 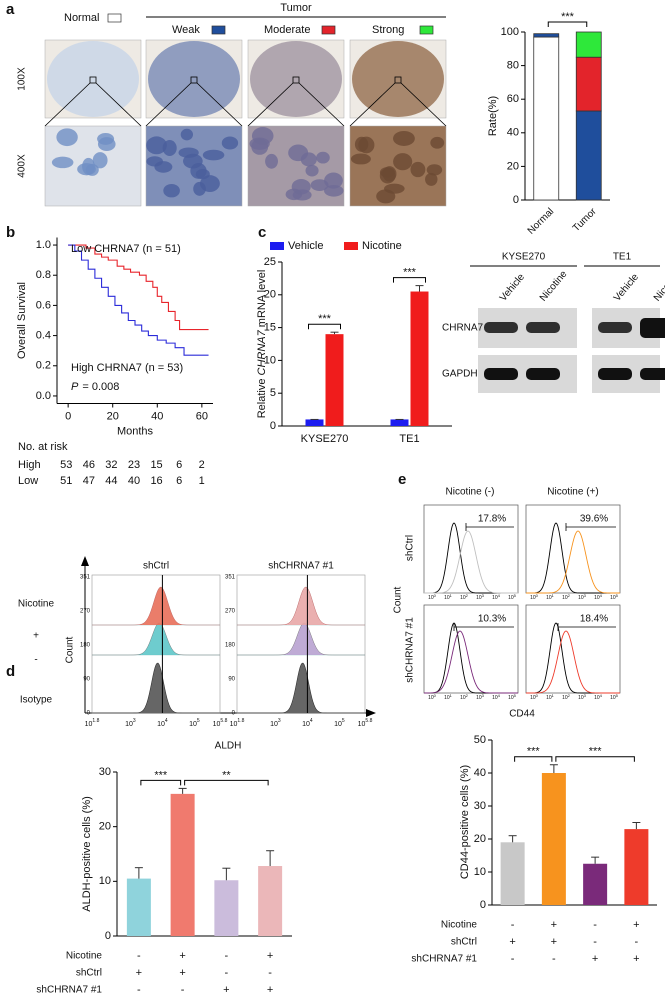 What do you see at coordinates (69, 990) in the screenshot?
I see `condition-name: shCHRNA7 #1` at bounding box center [69, 990].